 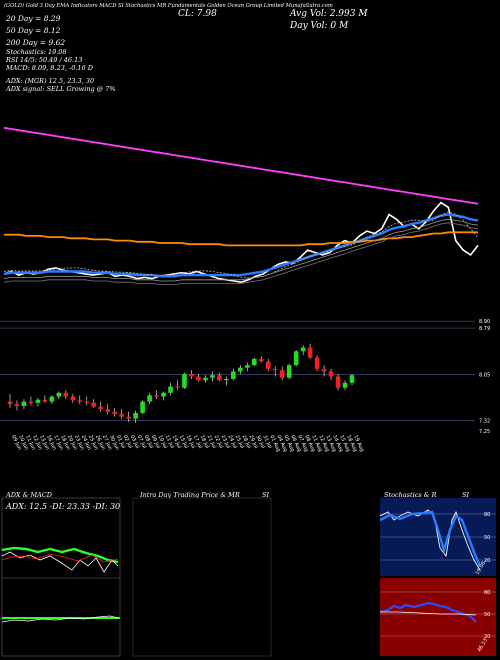 I want to click on rsi-line, so click(x=428, y=612).